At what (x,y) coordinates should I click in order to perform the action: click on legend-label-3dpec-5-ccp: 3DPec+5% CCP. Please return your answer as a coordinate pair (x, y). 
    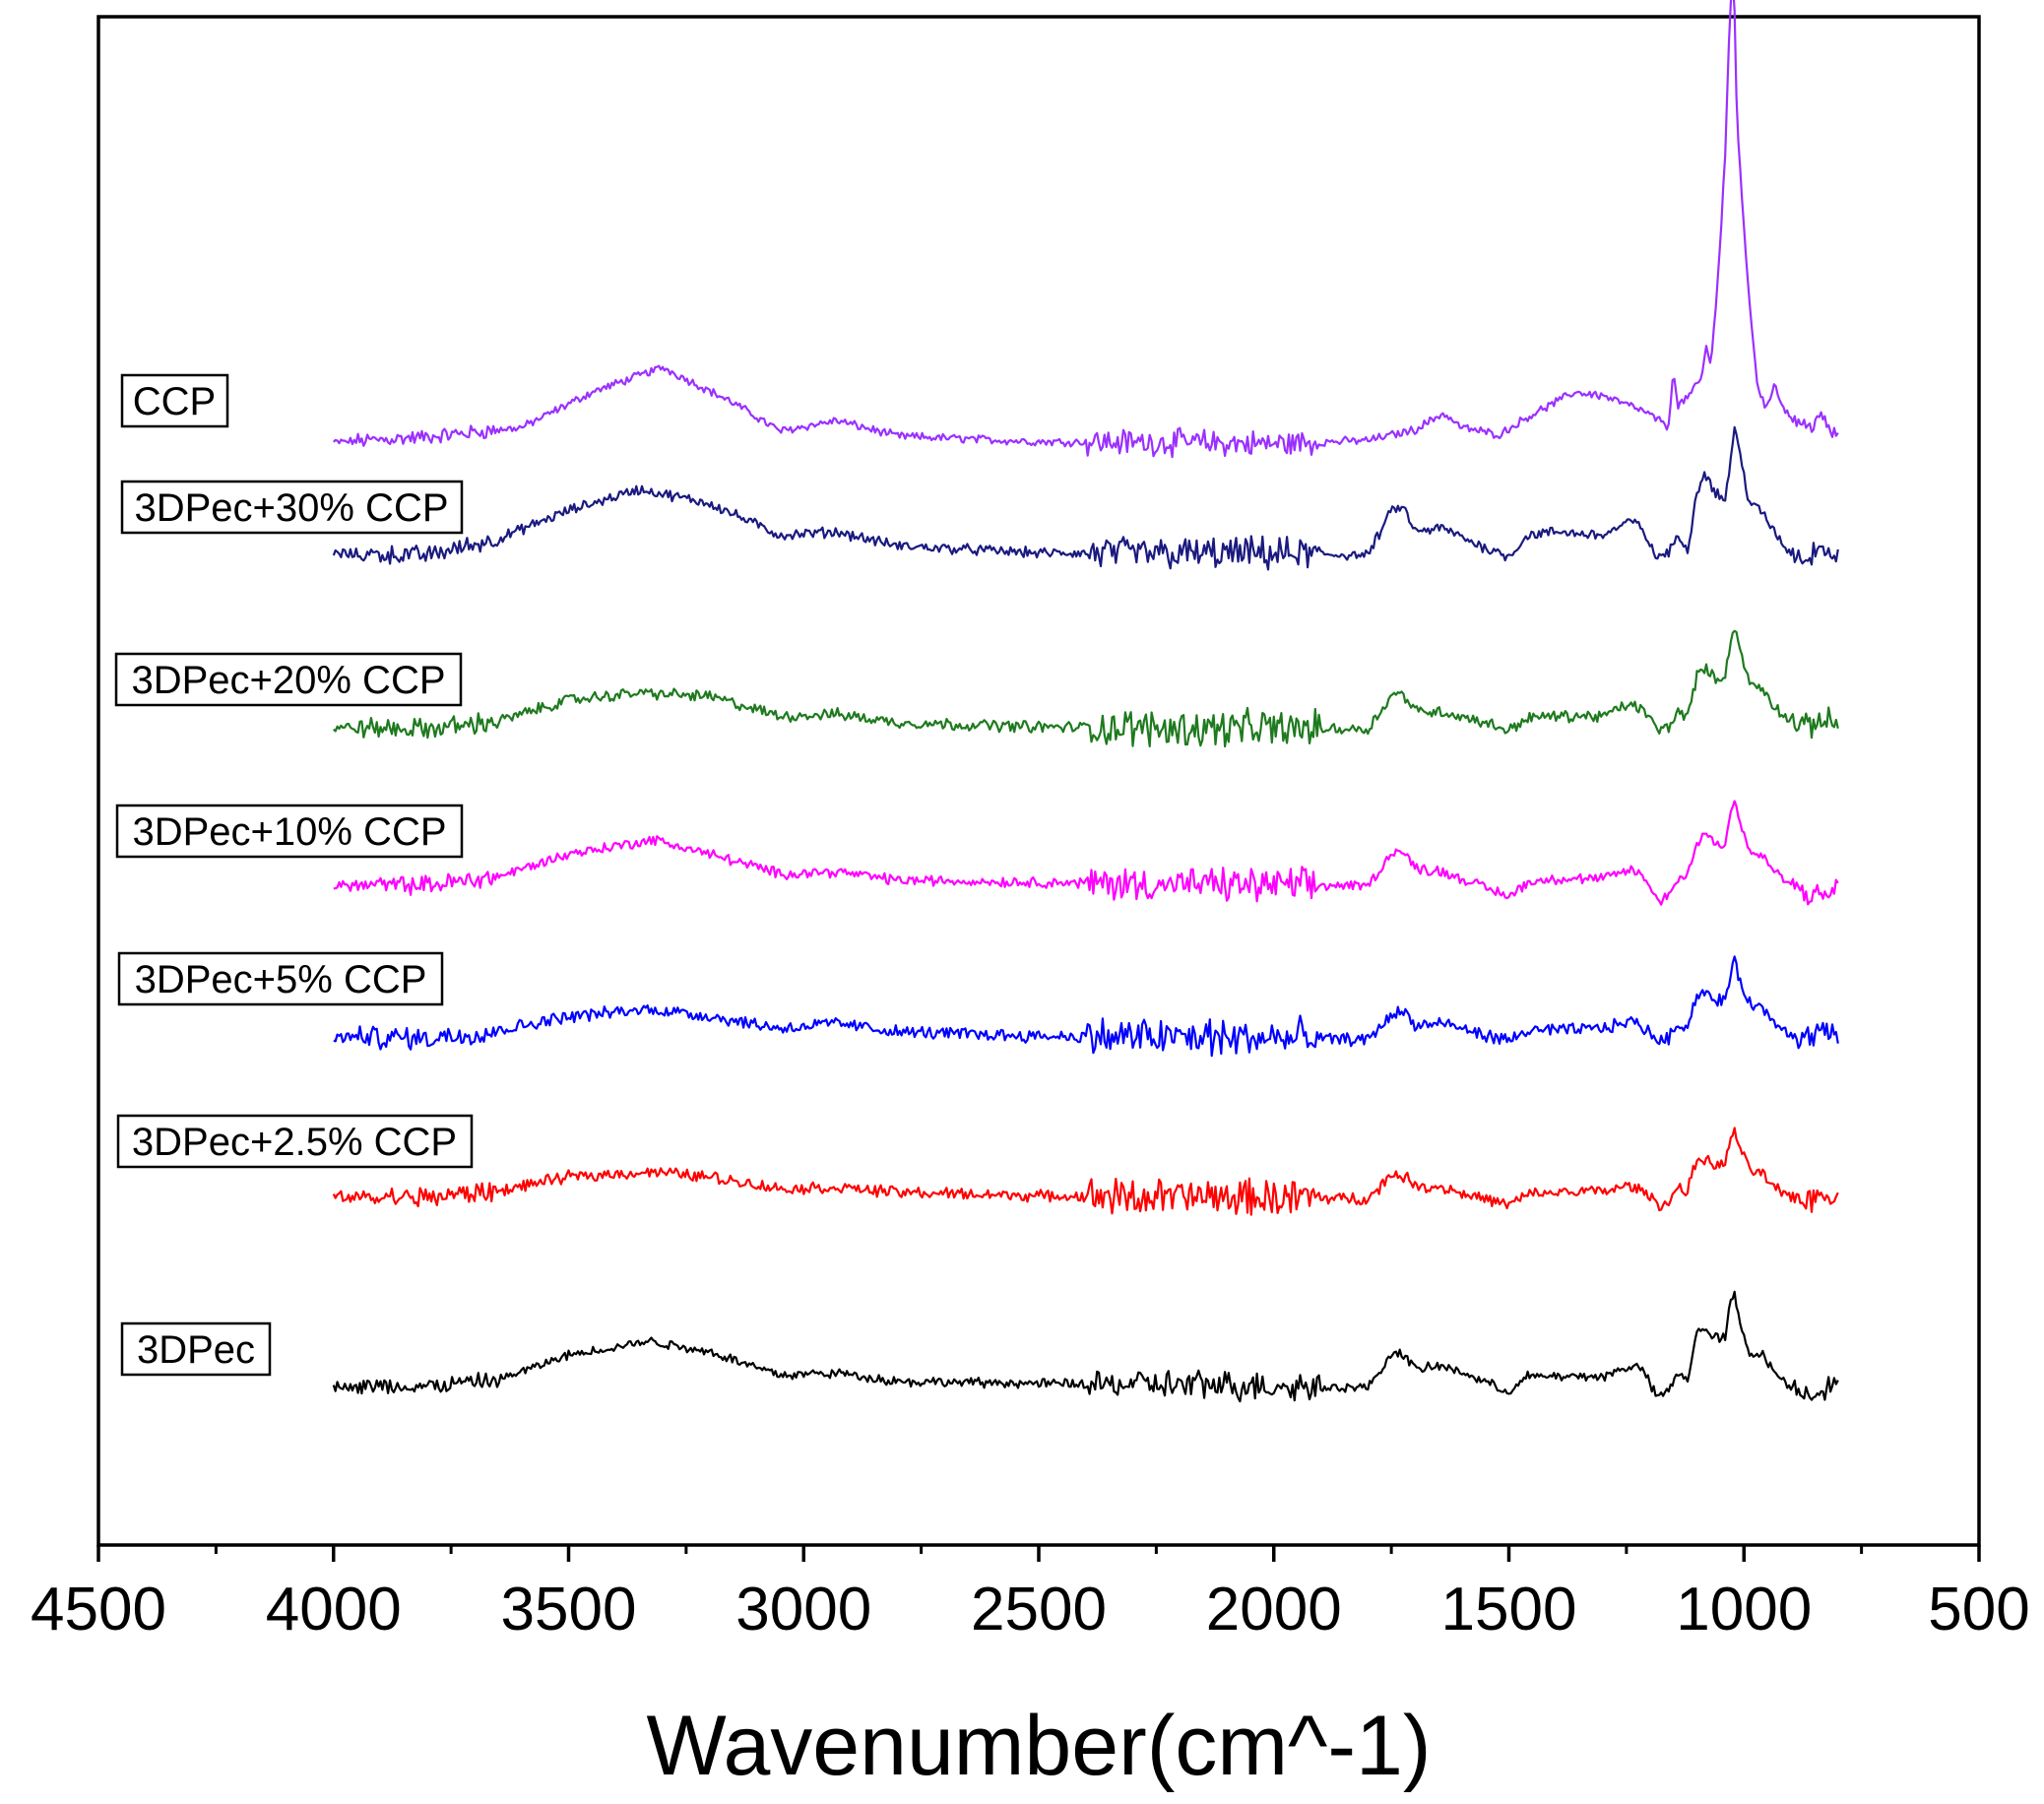
    Looking at the image, I should click on (280, 979).